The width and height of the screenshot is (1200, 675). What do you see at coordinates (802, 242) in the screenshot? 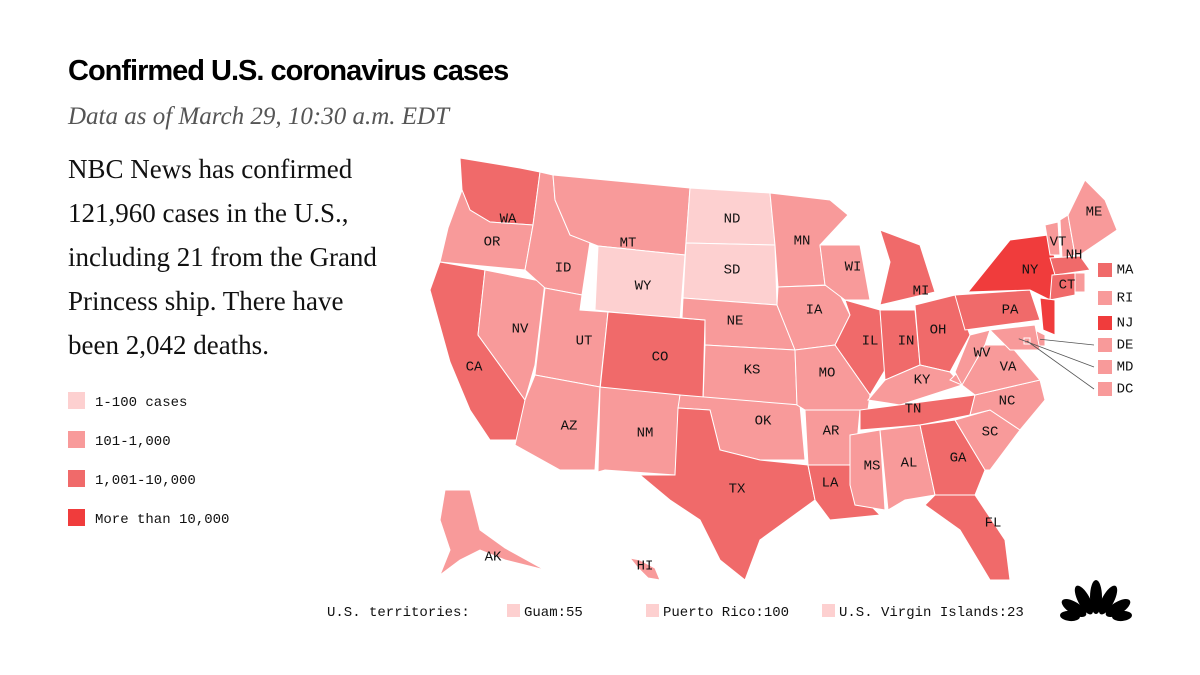
I see `state-label: MN` at bounding box center [802, 242].